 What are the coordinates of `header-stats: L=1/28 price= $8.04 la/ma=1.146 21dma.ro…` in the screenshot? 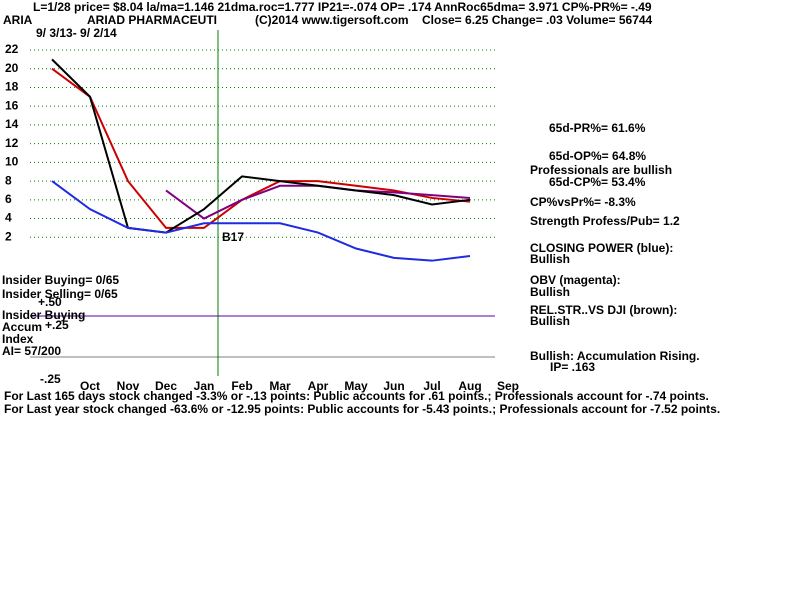 It's located at (342, 7).